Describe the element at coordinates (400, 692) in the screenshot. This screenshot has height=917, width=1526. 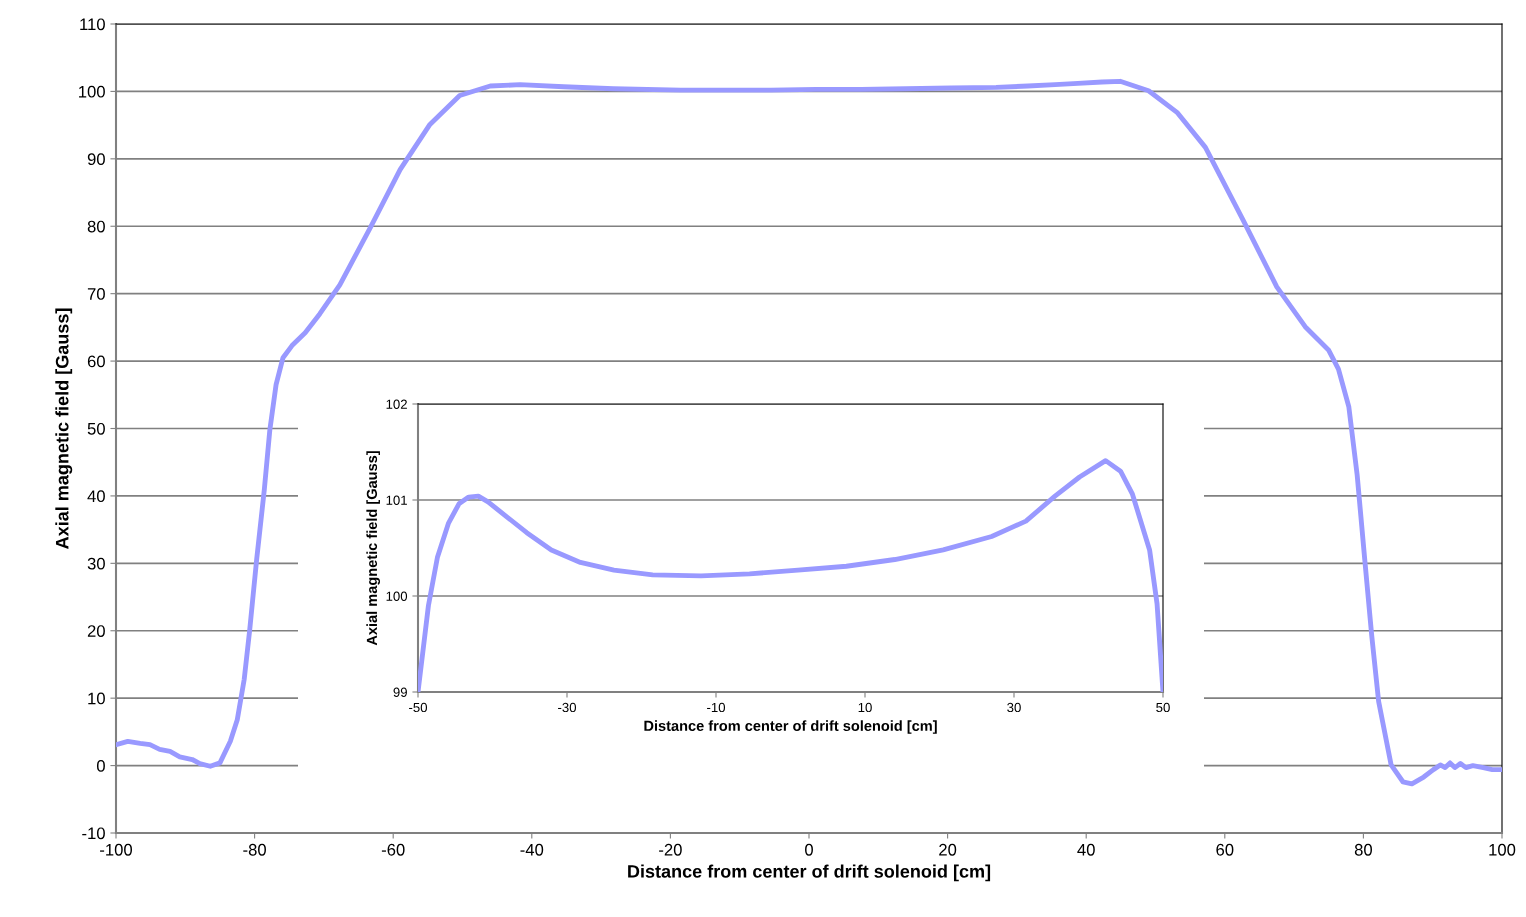
I see `y-tick-label: 99` at that location.